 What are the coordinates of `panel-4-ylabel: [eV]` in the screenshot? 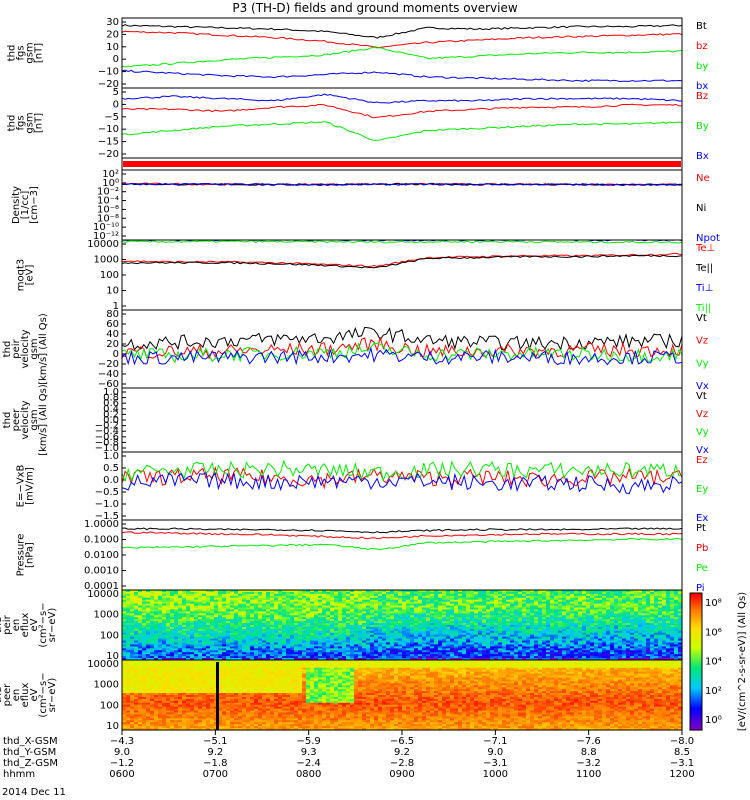 It's located at (30, 275).